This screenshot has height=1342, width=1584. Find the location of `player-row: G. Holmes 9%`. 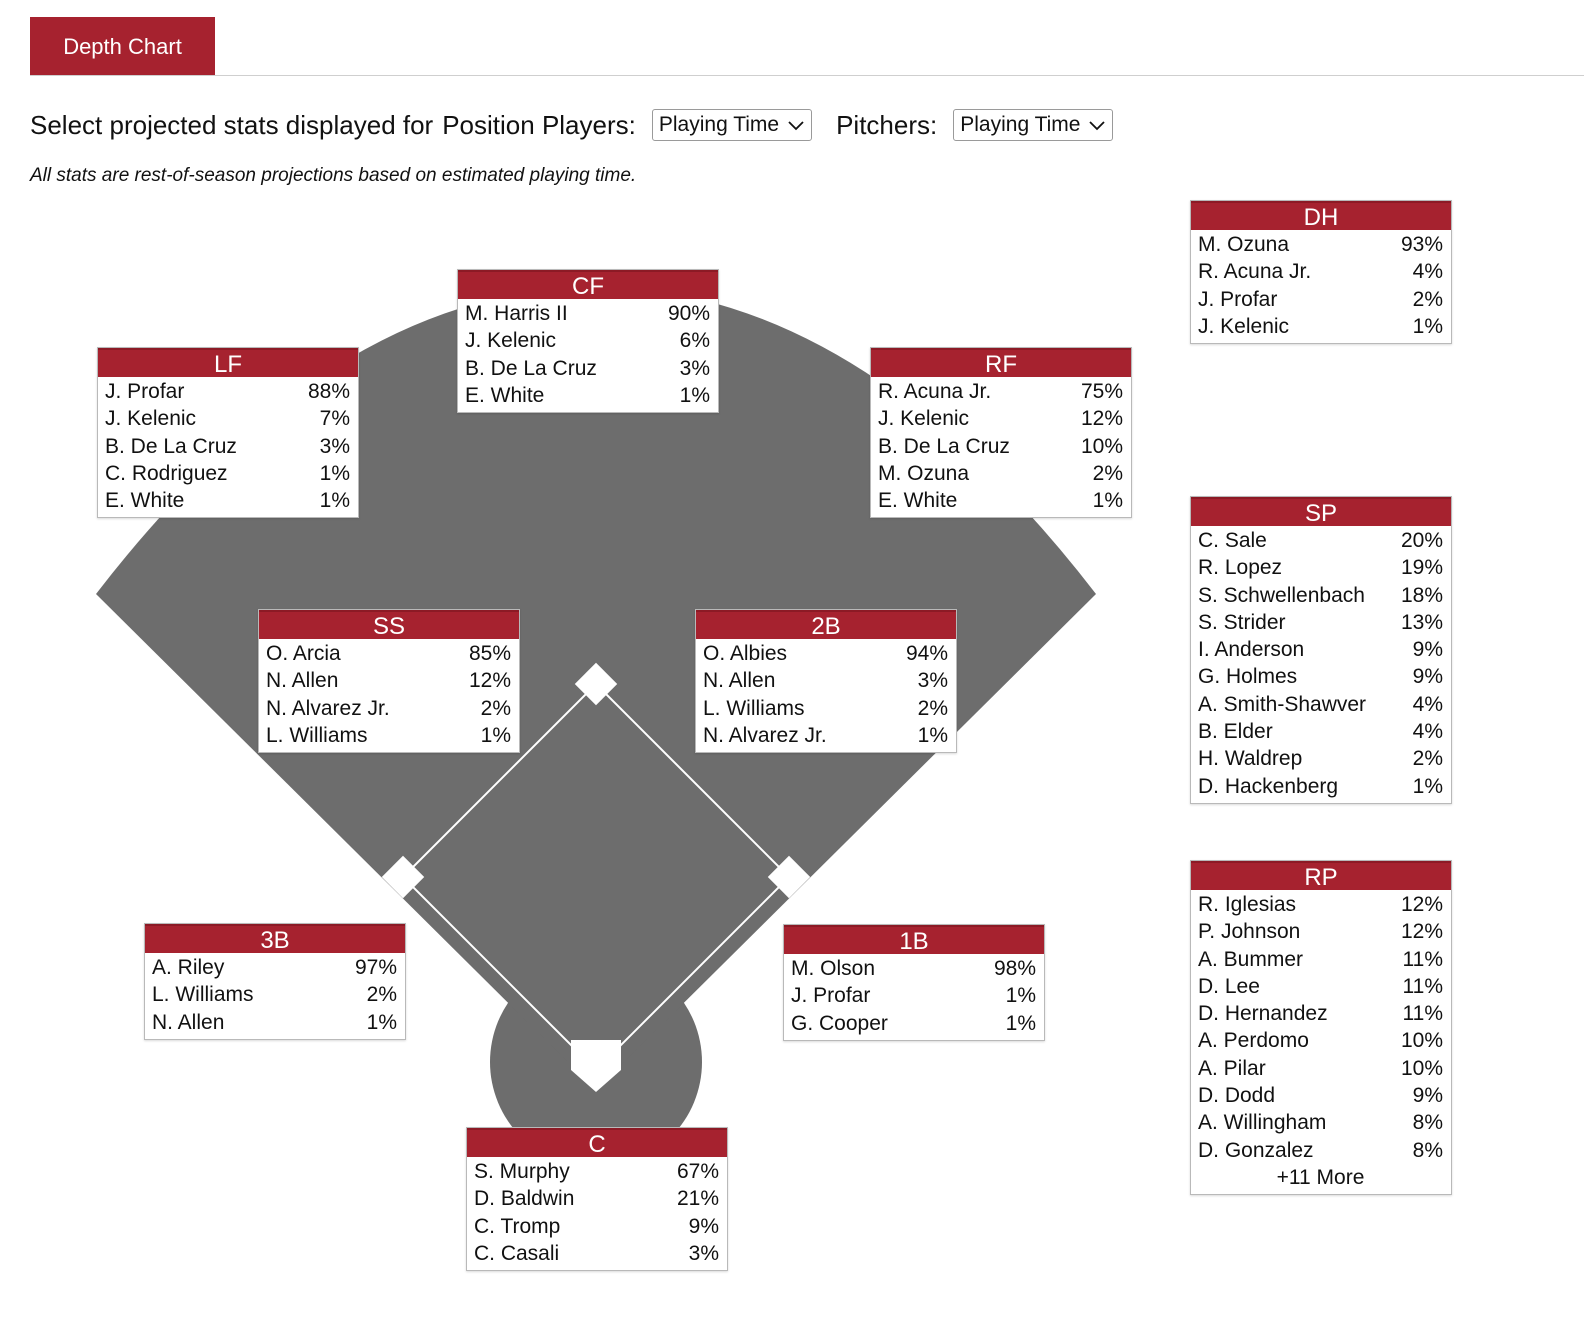

player-row: G. Holmes 9% is located at coordinates (1320, 676).